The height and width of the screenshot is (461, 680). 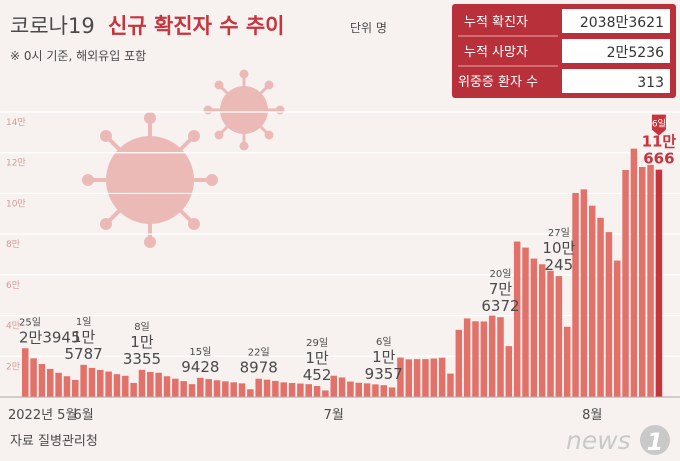 I want to click on x-tick-label: 7월, so click(x=334, y=415).